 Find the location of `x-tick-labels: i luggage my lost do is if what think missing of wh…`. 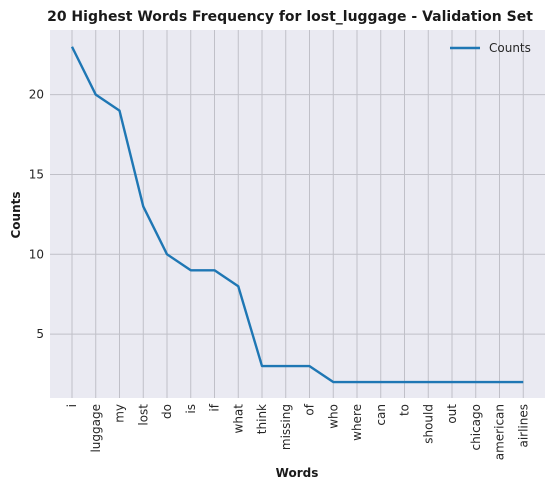

x-tick-labels: i luggage my lost do is if what think missing of wh… is located at coordinates (297, 431).